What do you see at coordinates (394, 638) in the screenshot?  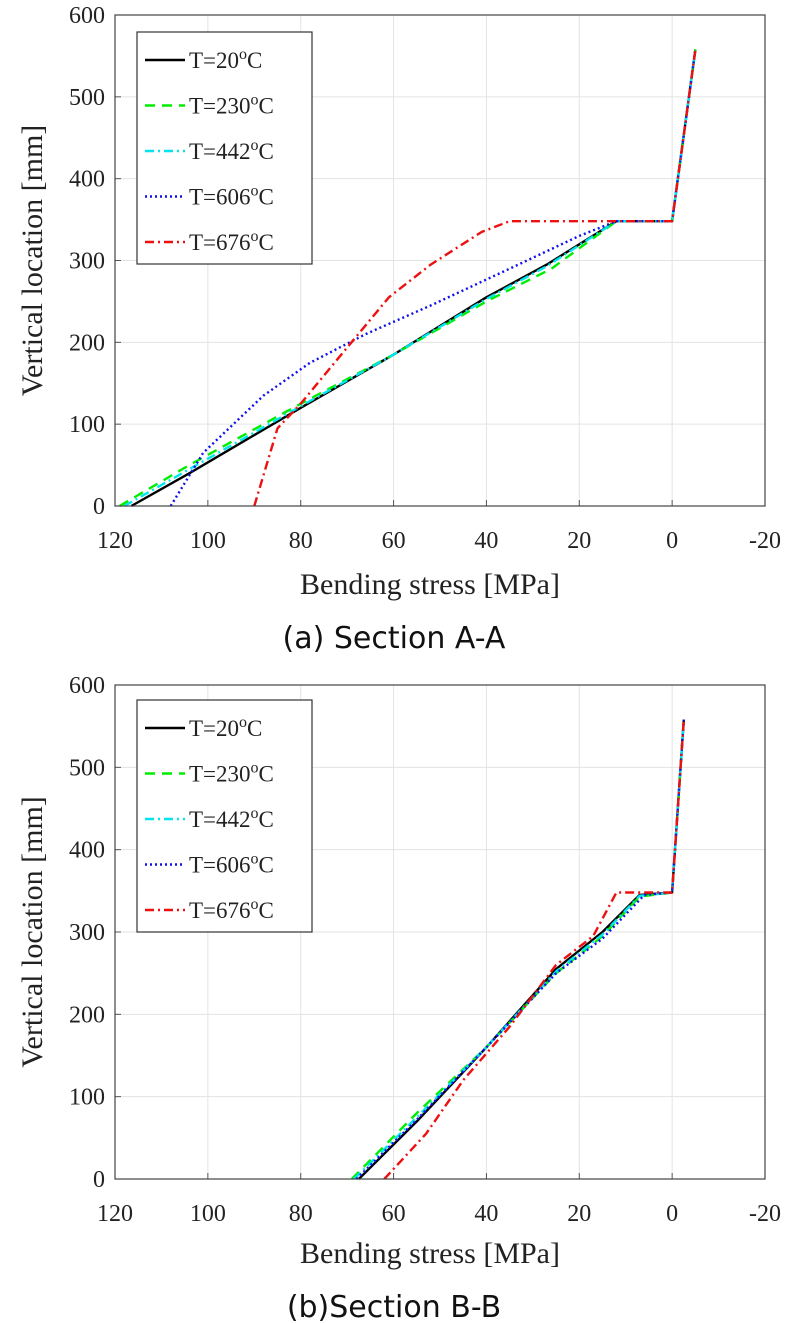 I see `panel-caption: (a) Section A-A` at bounding box center [394, 638].